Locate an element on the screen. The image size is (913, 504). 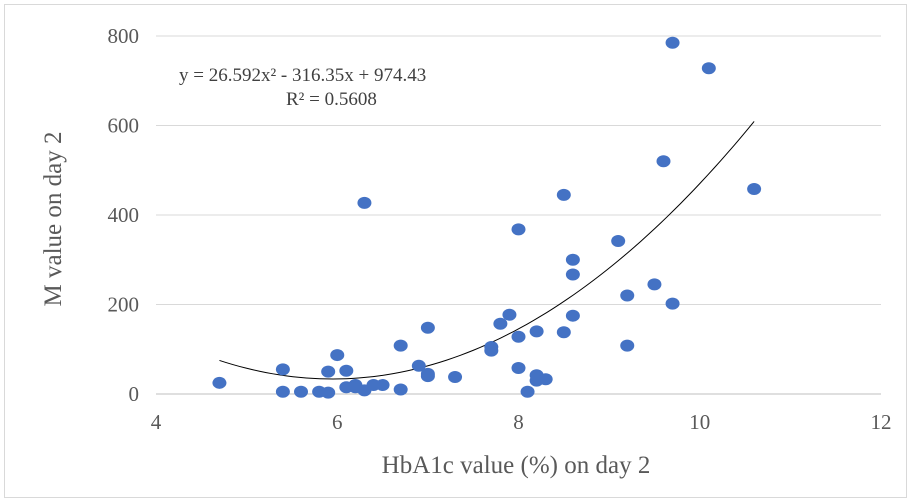
x-axis-title: HbA1c value (%) on day 2 is located at coordinates (516, 465).